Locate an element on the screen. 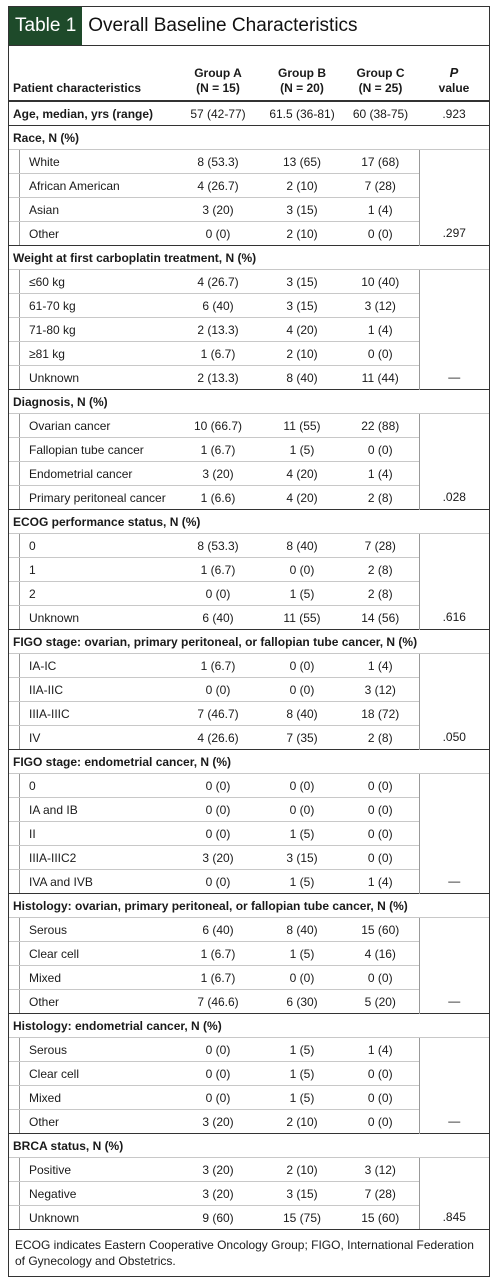 The image size is (500, 1280). data-row: Clear cell 1 (6.7) 1 (5) 4 (16) is located at coordinates (249, 953).